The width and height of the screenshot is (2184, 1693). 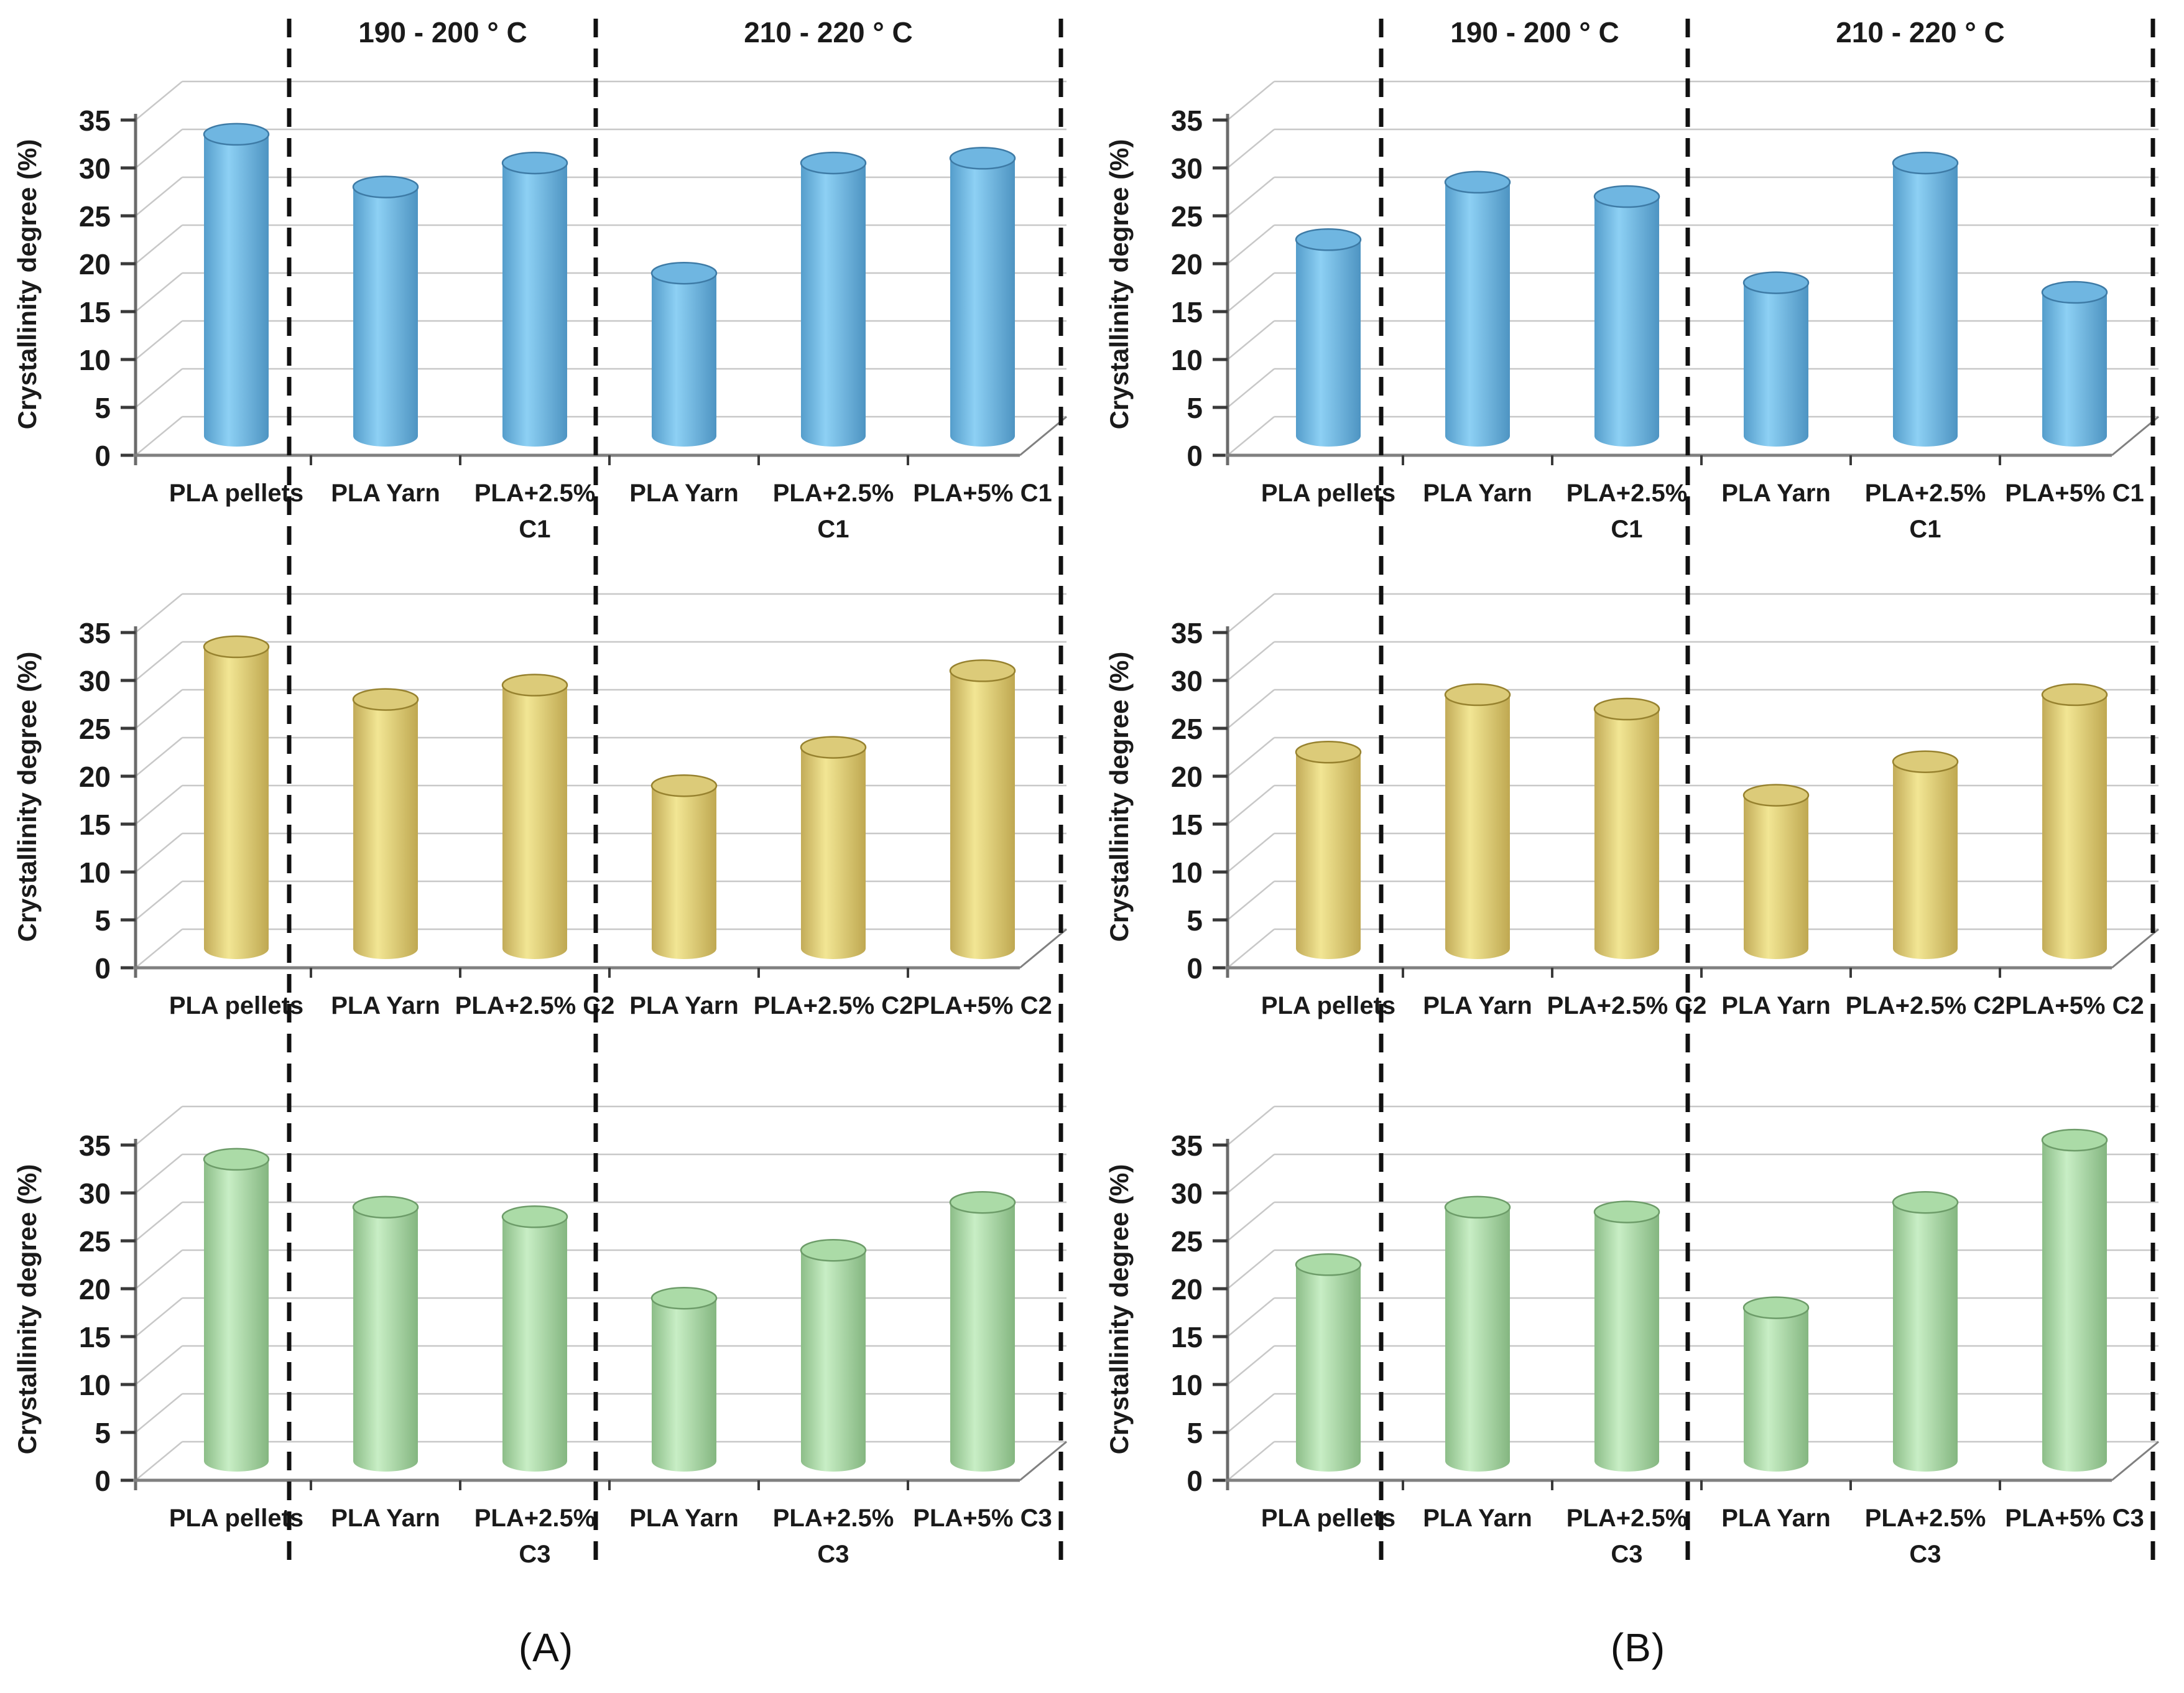 What do you see at coordinates (1638, 1647) in the screenshot?
I see `caption-panel-b: (B)` at bounding box center [1638, 1647].